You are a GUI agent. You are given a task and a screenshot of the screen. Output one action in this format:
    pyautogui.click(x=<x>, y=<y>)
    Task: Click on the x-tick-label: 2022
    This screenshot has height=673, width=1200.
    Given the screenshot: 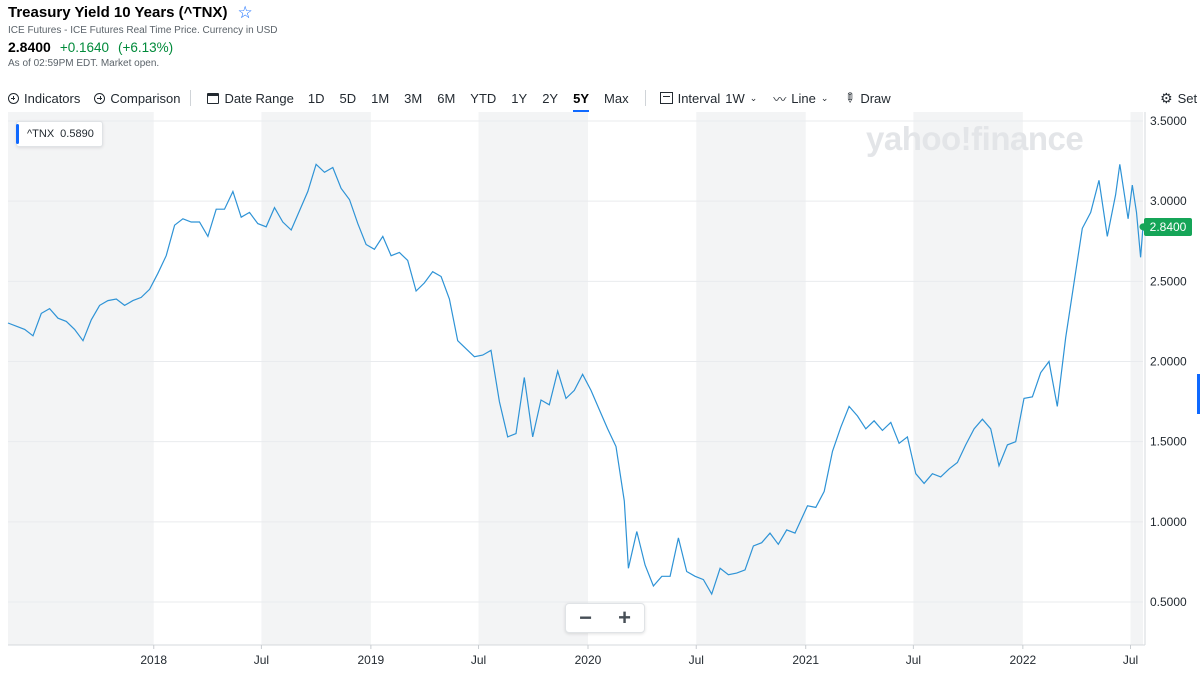 What is the action you would take?
    pyautogui.click(x=1022, y=660)
    